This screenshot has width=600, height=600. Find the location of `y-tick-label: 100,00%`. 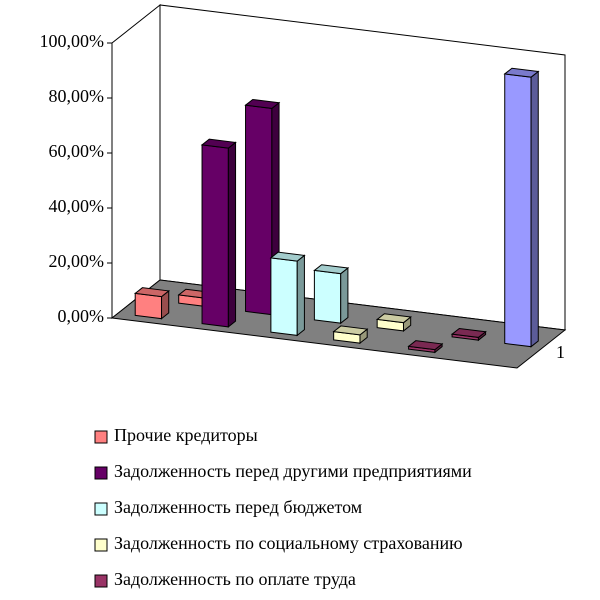

y-tick-label: 100,00% is located at coordinates (72, 41).